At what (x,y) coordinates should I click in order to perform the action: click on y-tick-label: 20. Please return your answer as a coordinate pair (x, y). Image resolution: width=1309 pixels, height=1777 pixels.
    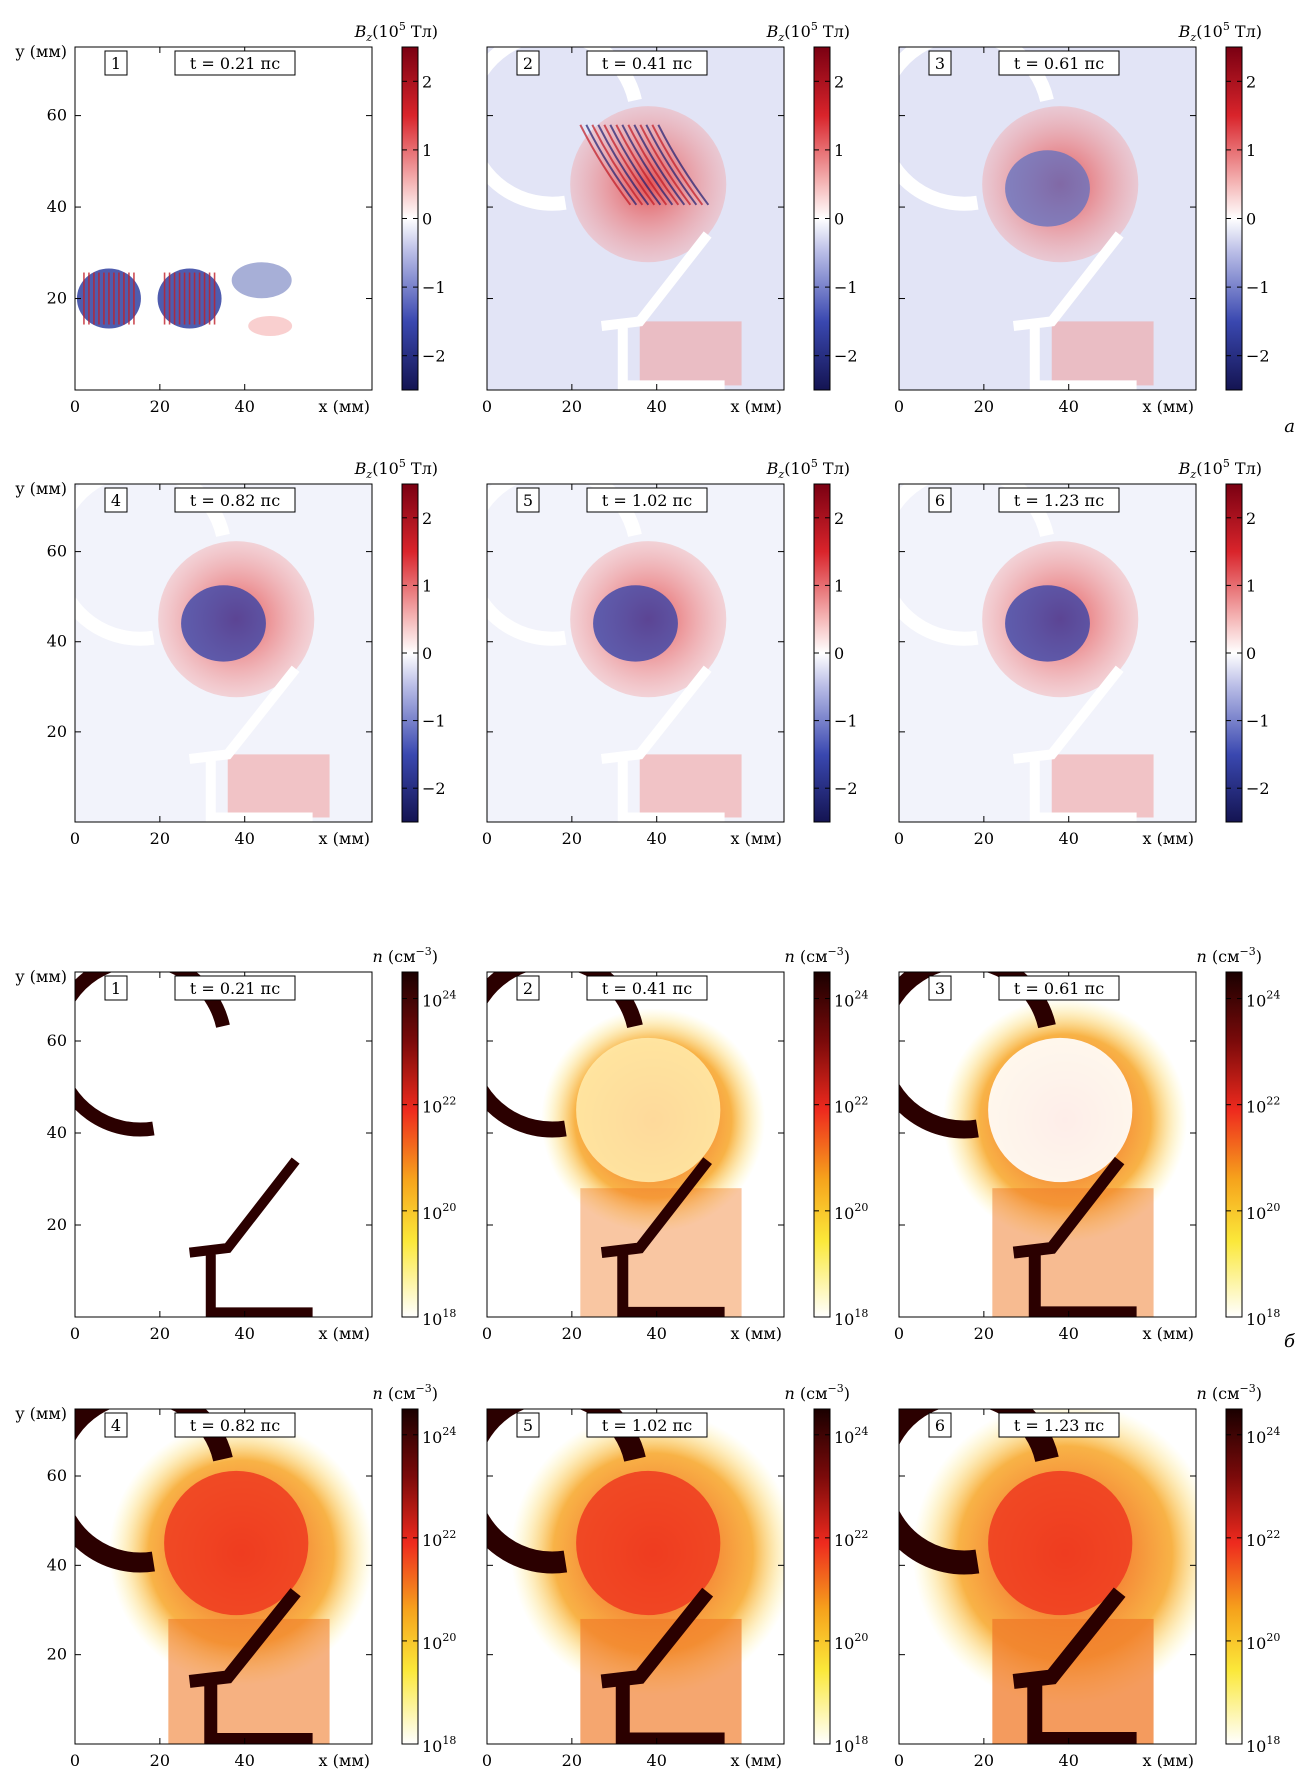
    Looking at the image, I should click on (57, 731).